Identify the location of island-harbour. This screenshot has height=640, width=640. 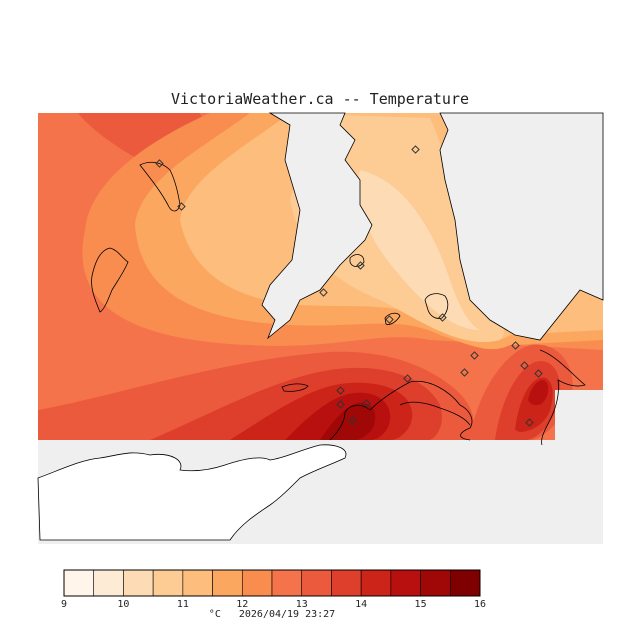
(357, 260).